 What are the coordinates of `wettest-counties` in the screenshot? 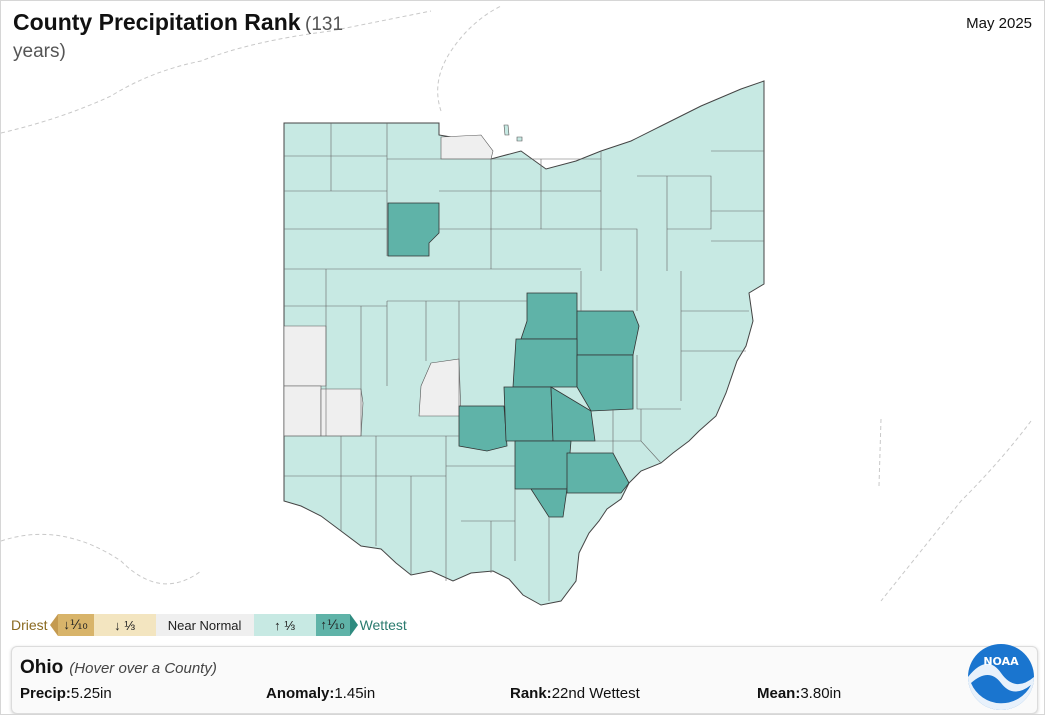 It's located at (513, 360).